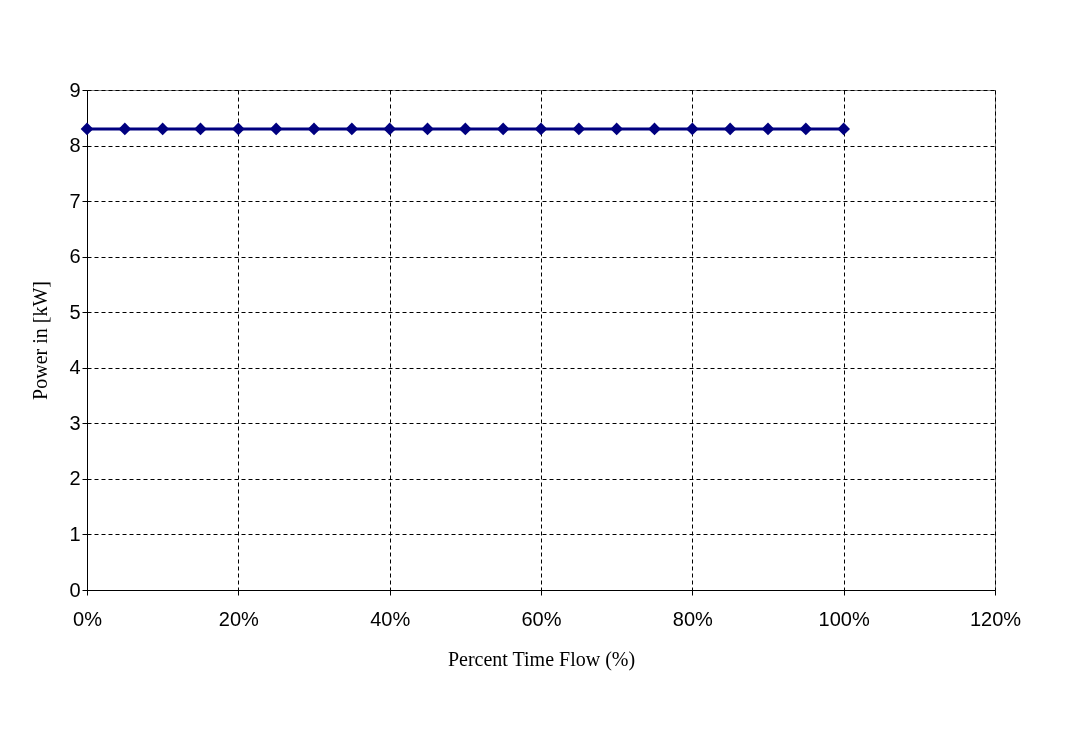 The image size is (1074, 736). What do you see at coordinates (75, 145) in the screenshot?
I see `y-tick-label: 8` at bounding box center [75, 145].